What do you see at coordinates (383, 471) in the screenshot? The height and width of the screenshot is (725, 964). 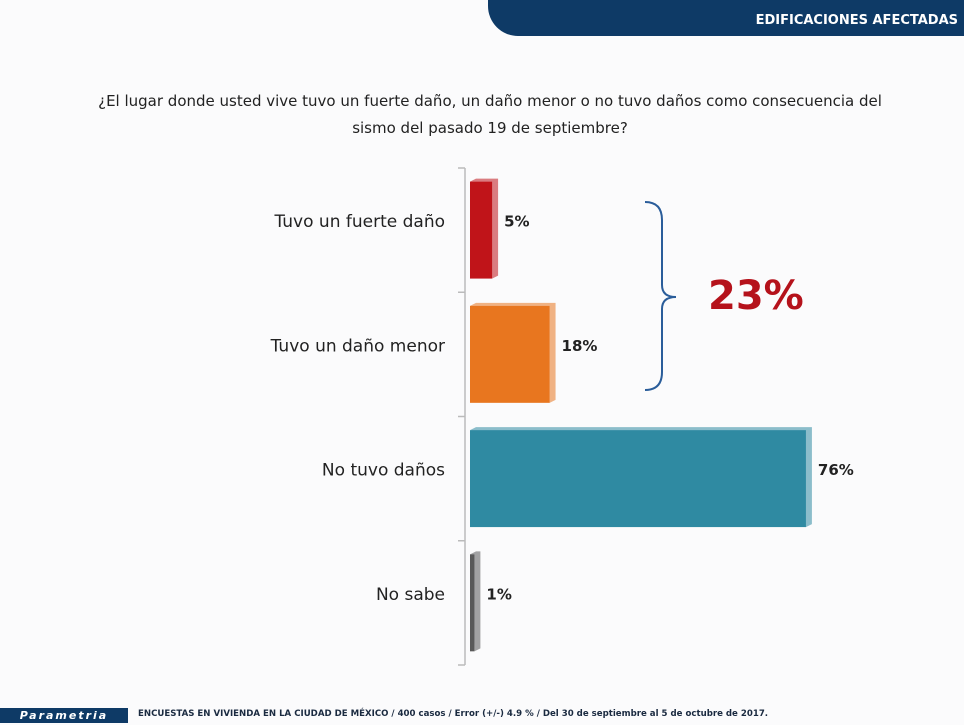 I see `category-label: No tuvo daños` at bounding box center [383, 471].